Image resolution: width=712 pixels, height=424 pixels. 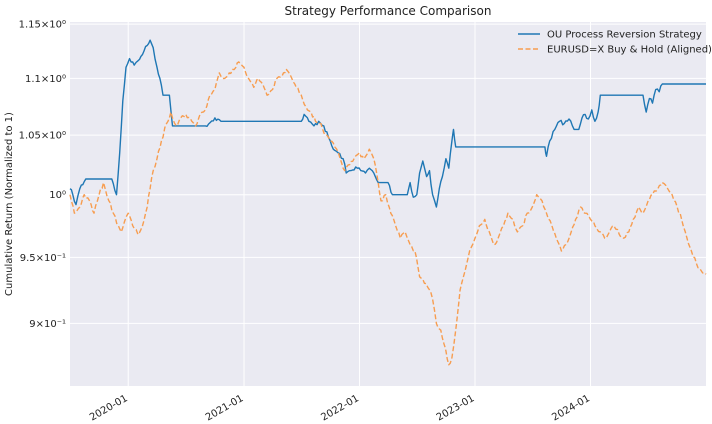 What do you see at coordinates (45, 79) in the screenshot?
I see `y-tick-label: 1.1×10⁰` at bounding box center [45, 79].